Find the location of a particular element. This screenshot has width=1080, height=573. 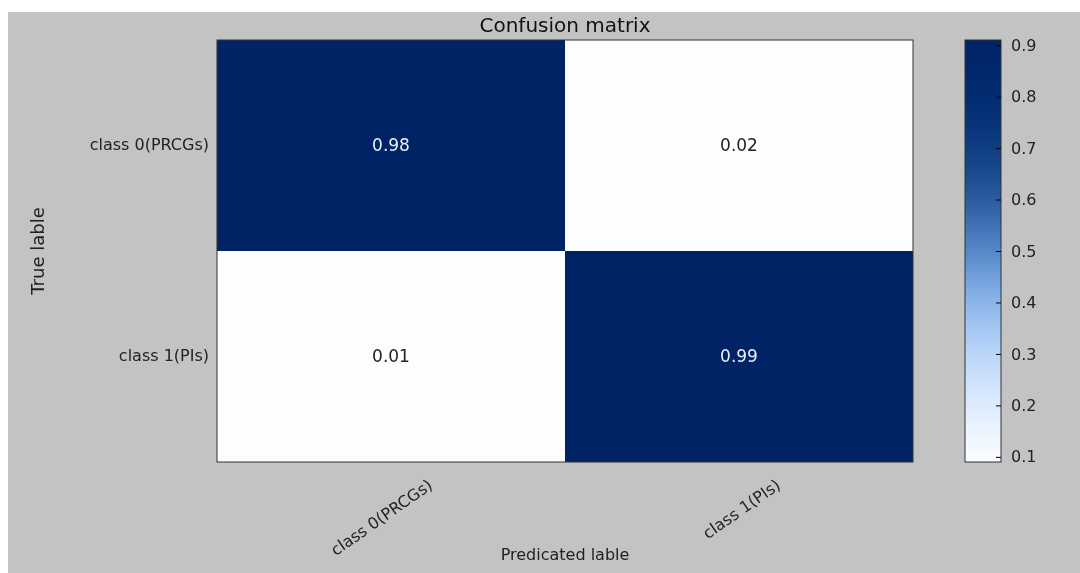

color-bar-label: 0.1 is located at coordinates (1024, 457).